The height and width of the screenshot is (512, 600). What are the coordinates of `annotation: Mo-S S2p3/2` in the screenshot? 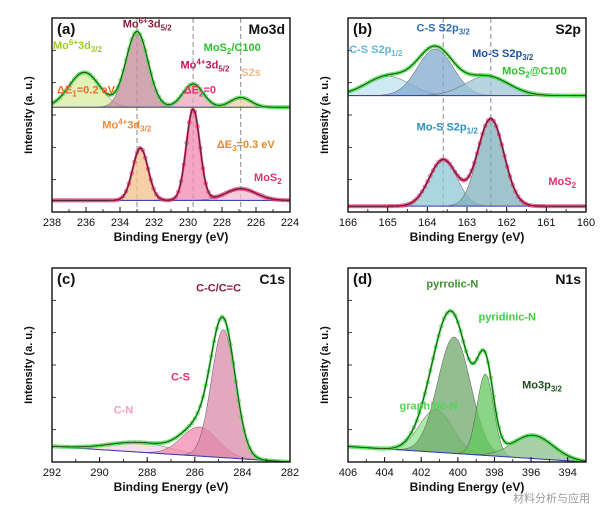 It's located at (503, 55).